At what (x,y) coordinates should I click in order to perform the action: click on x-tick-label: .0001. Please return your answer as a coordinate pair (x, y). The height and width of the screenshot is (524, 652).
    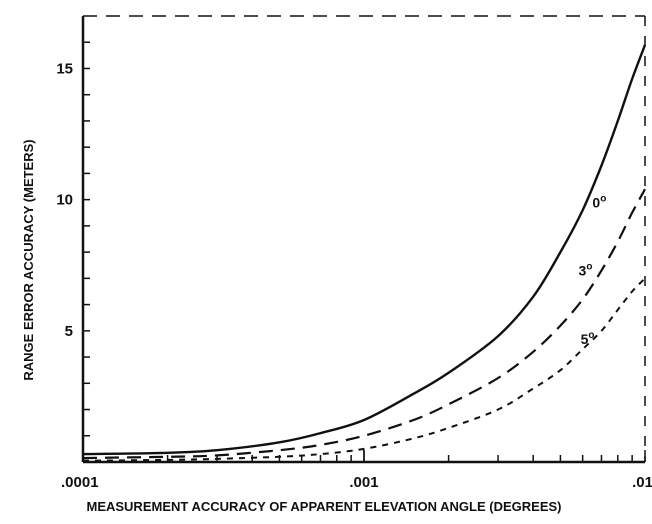
    Looking at the image, I should click on (80, 482).